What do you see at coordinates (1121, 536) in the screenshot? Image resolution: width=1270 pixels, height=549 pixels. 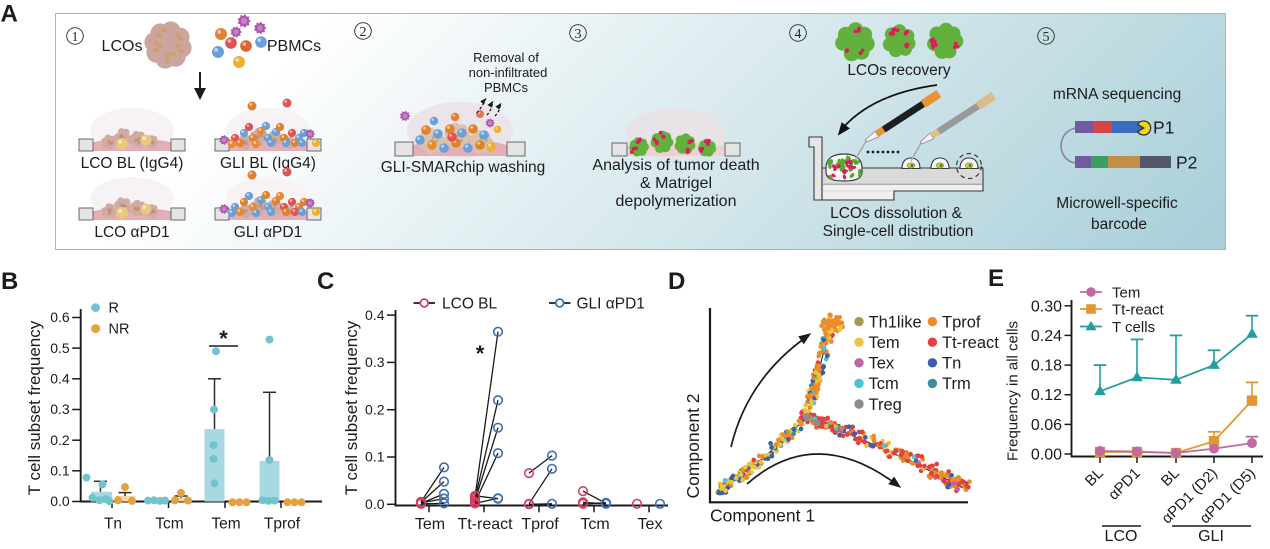 I see `svg-text: LCO` at bounding box center [1121, 536].